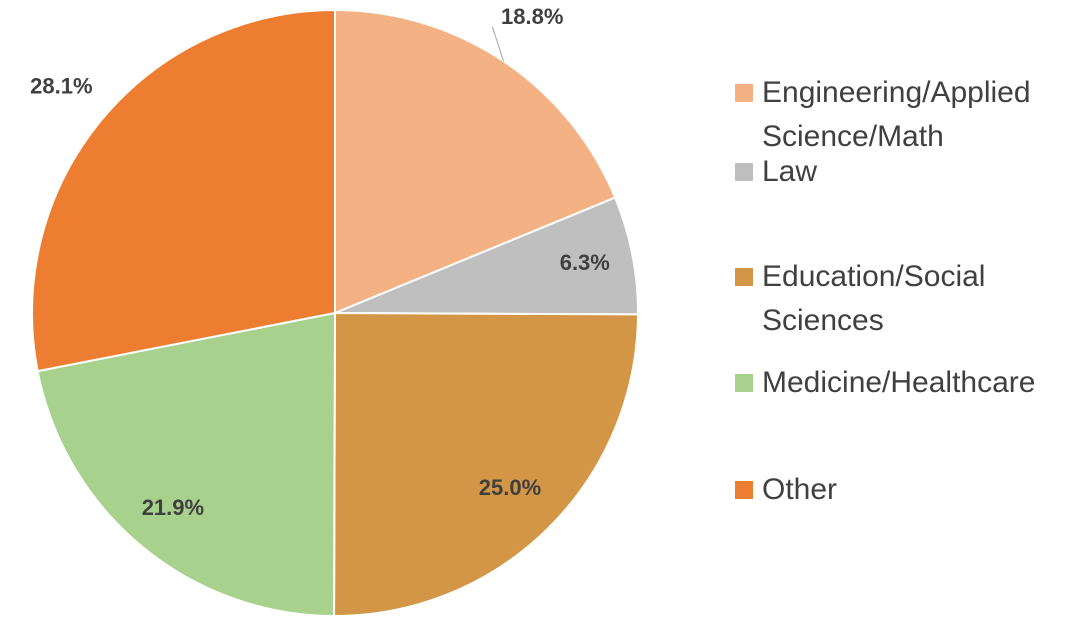  Describe the element at coordinates (585, 262) in the screenshot. I see `data-label: 6.3%` at that location.